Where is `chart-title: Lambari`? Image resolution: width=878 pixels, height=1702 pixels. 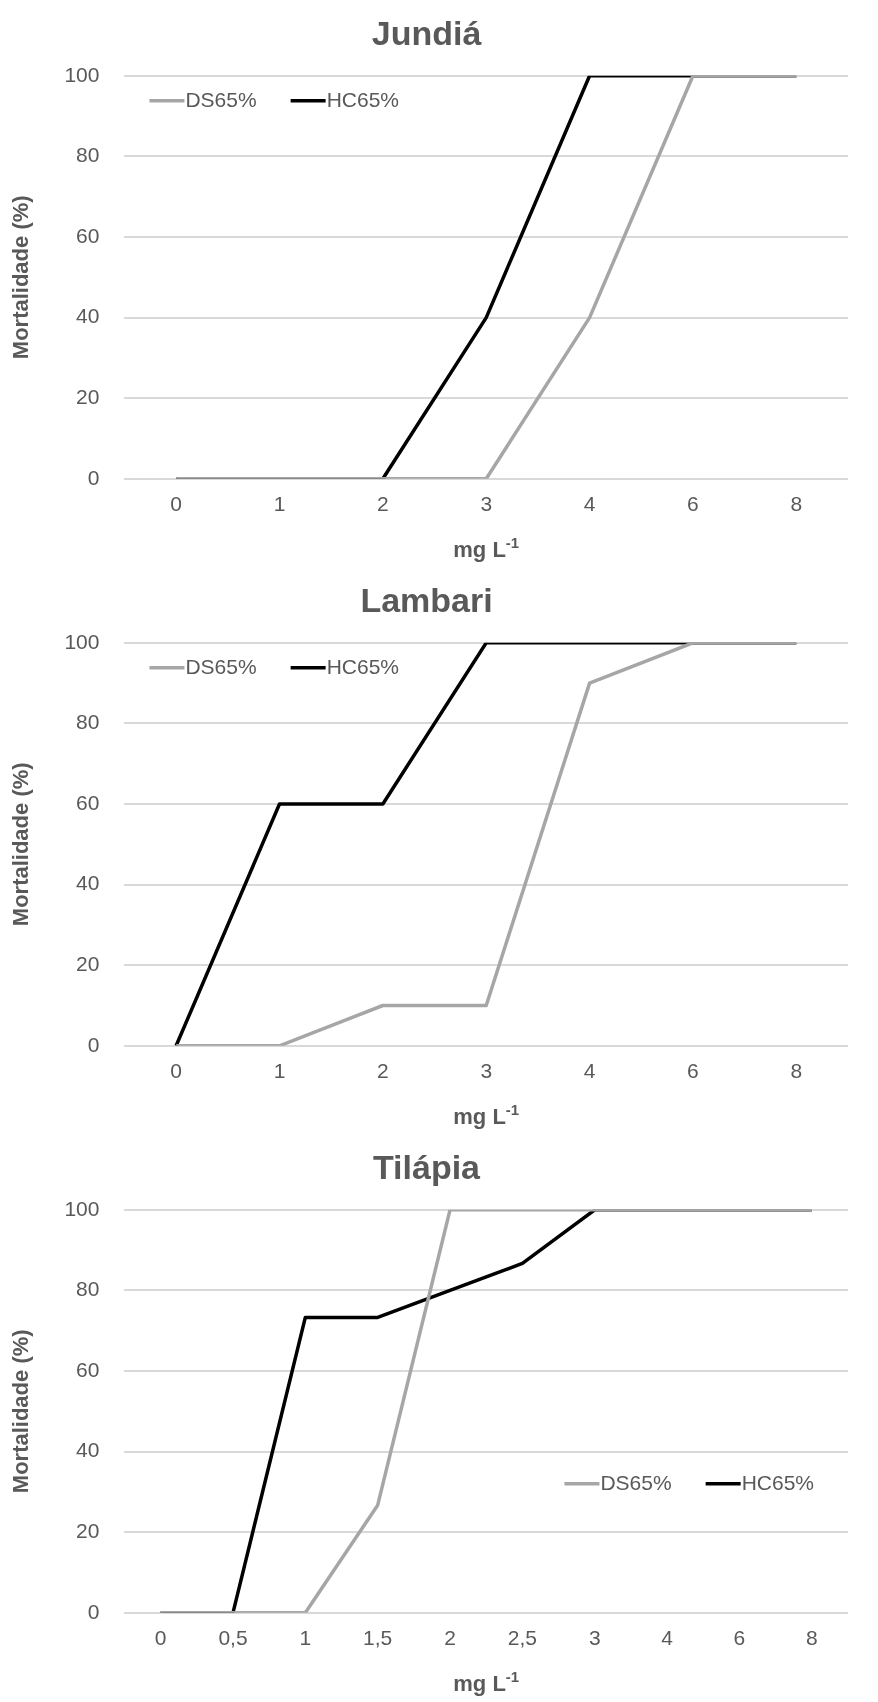 chart-title: Lambari is located at coordinates (426, 599).